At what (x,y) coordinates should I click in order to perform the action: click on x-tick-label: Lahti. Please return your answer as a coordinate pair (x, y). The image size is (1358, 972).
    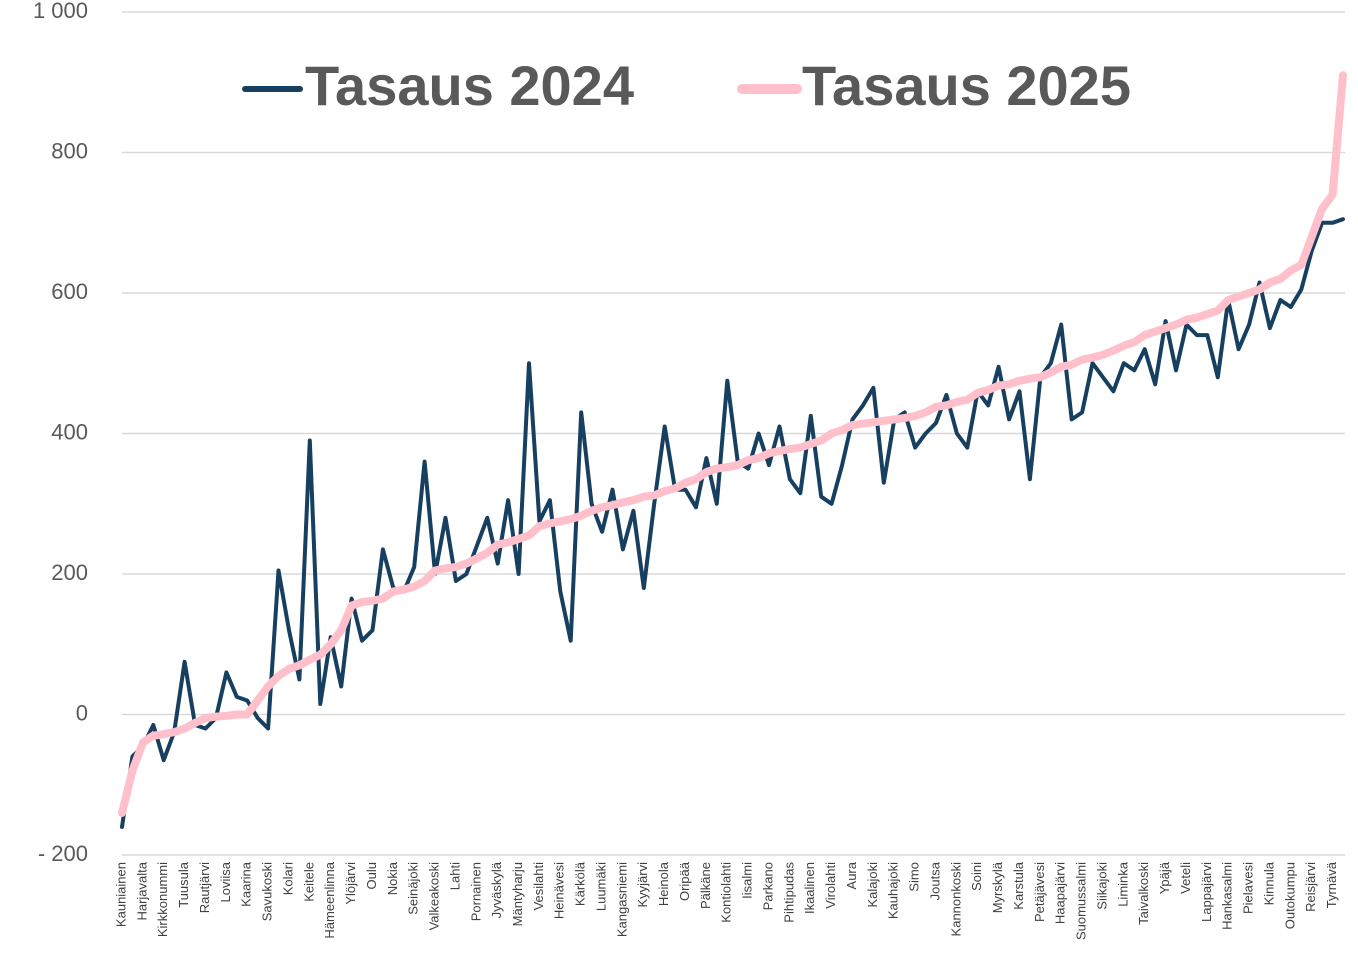
    Looking at the image, I should click on (454, 876).